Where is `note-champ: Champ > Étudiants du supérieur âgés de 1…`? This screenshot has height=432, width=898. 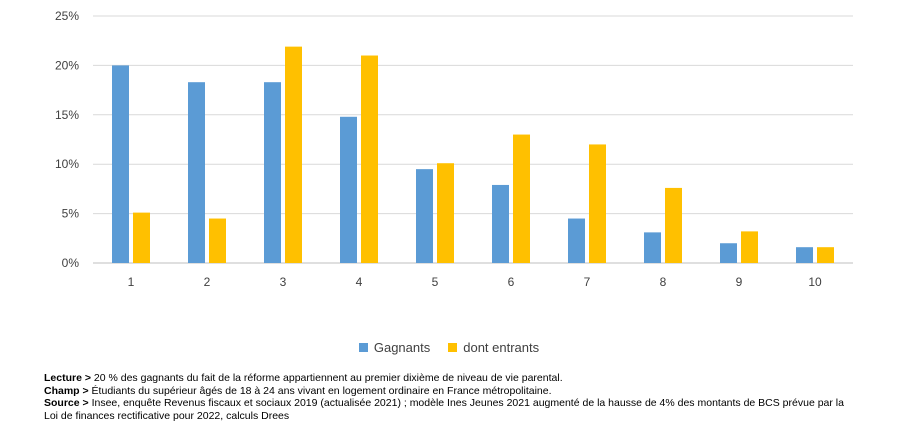 note-champ: Champ > Étudiants du supérieur âgés de 1… is located at coordinates (444, 391).